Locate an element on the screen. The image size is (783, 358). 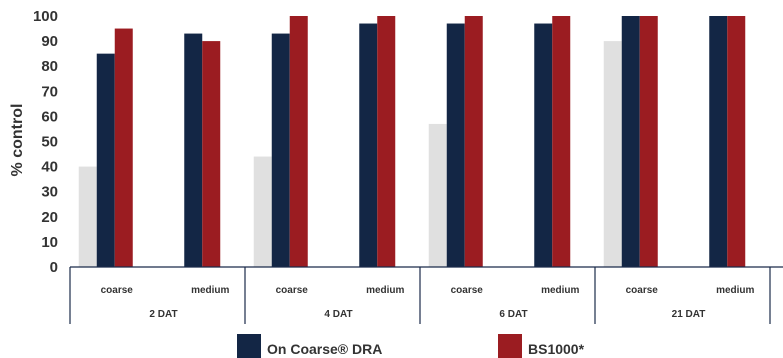
y-tick-label: 60 is located at coordinates (49, 116).